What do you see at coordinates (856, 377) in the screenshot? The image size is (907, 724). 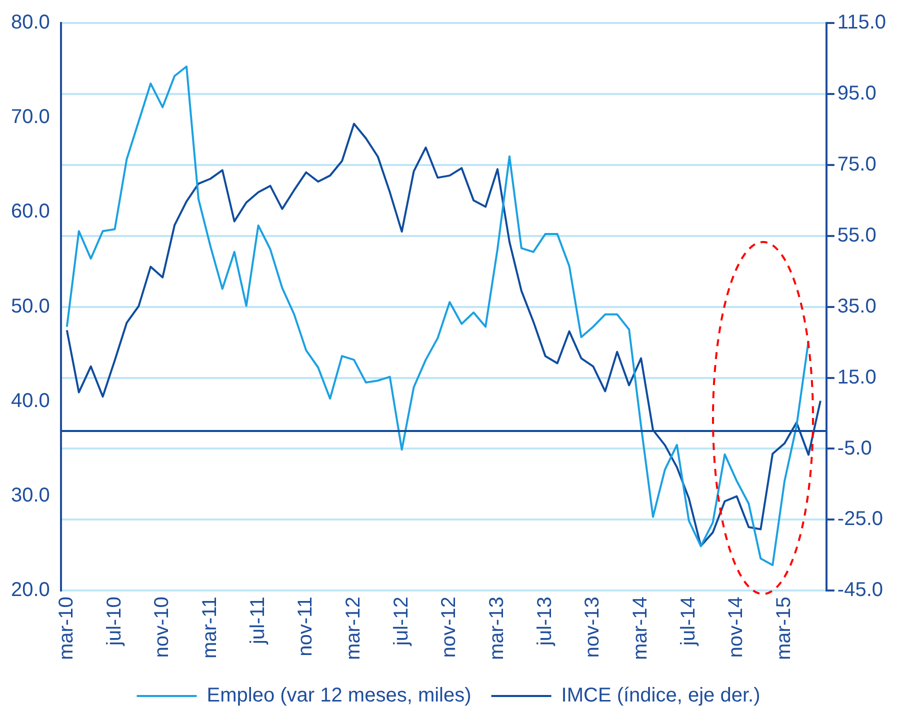 I see `y2-tick-label: 15.0` at bounding box center [856, 377].